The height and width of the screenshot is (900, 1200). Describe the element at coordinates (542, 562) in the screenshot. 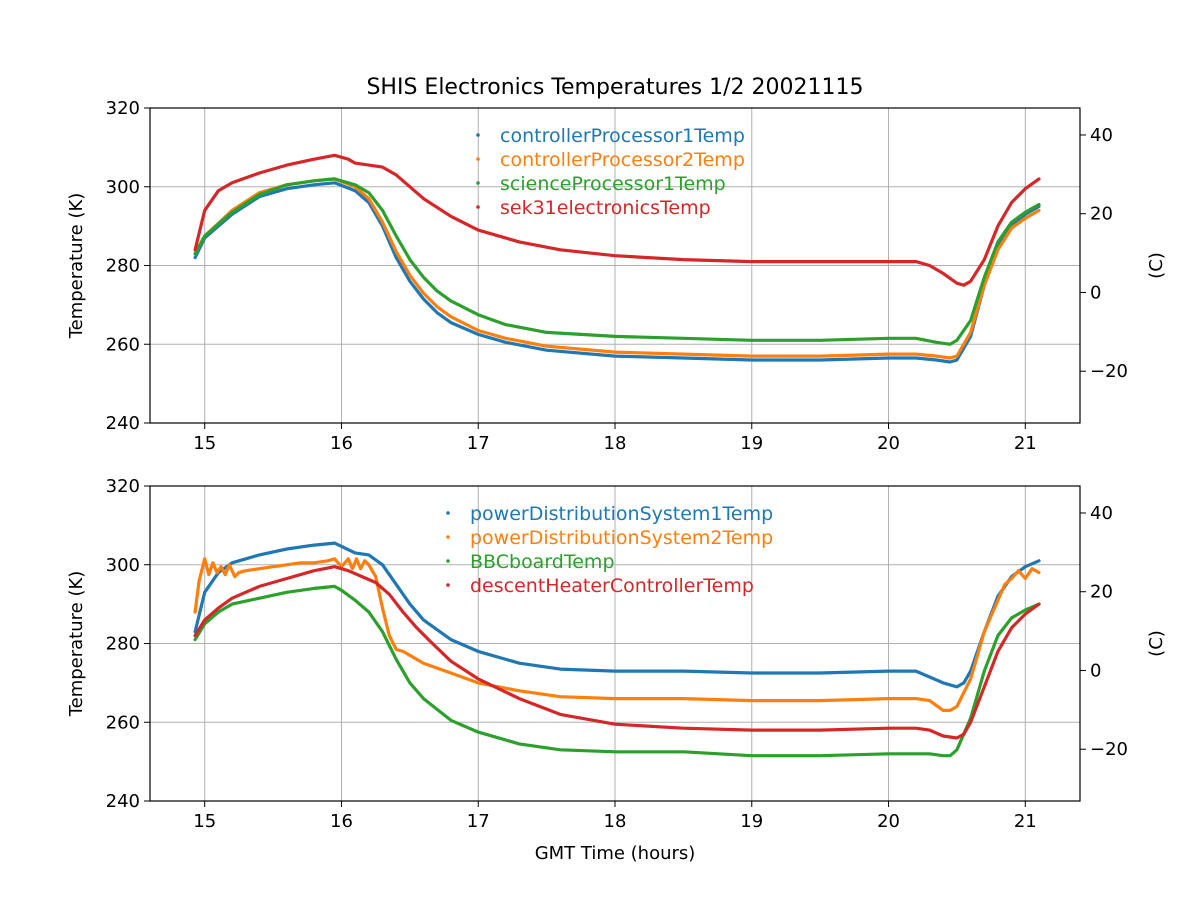

I see `legend-entry: BBCboardTemp` at that location.